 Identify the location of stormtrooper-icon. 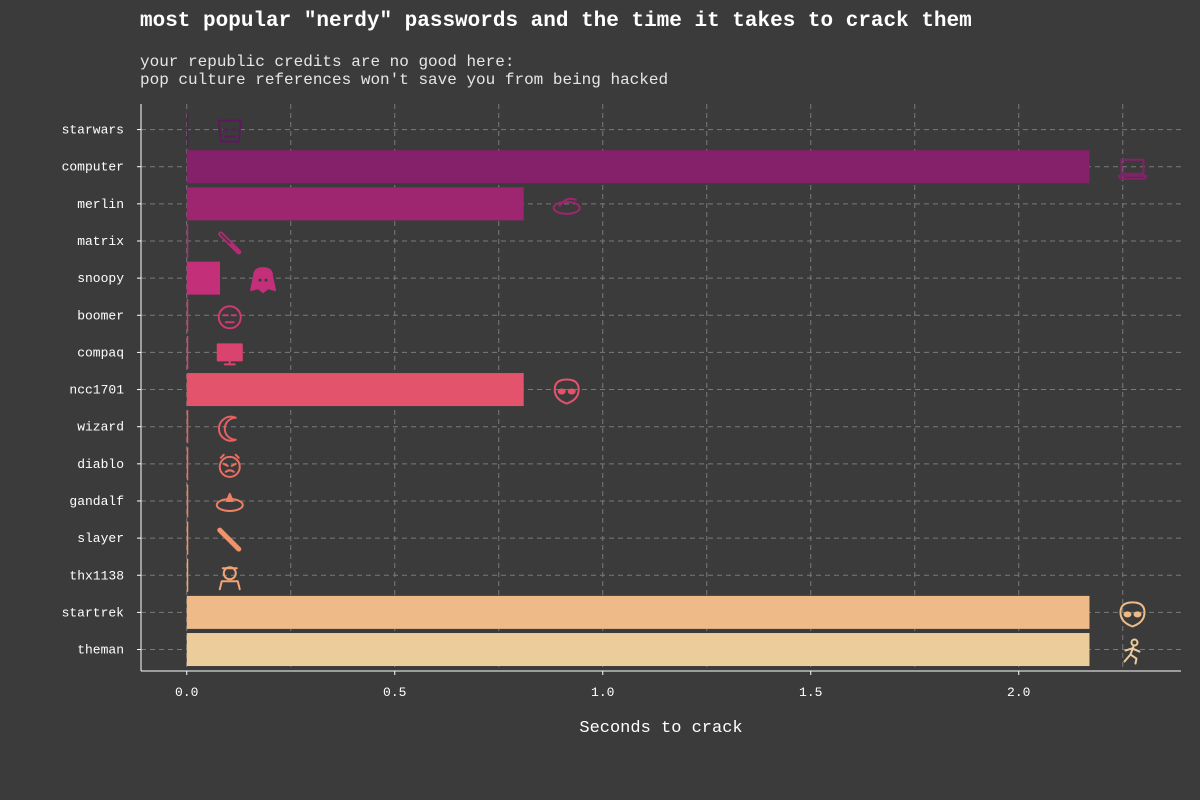
(229, 131).